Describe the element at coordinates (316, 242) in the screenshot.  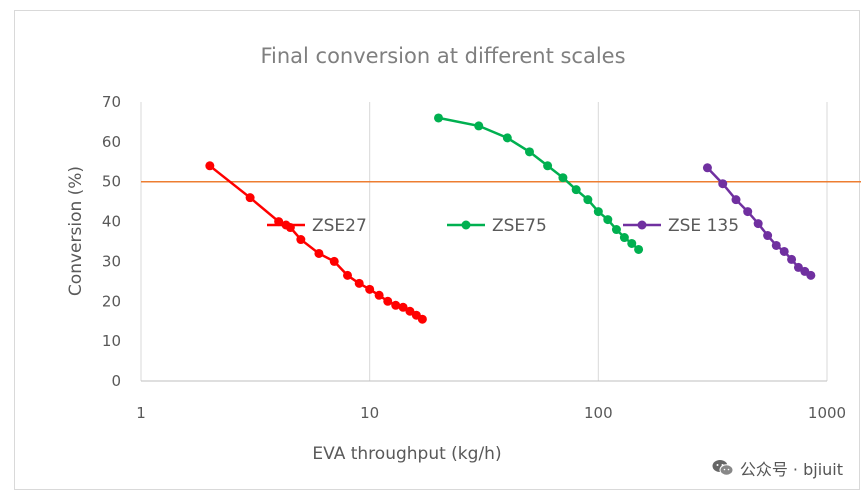
I see `series-line-zse27` at that location.